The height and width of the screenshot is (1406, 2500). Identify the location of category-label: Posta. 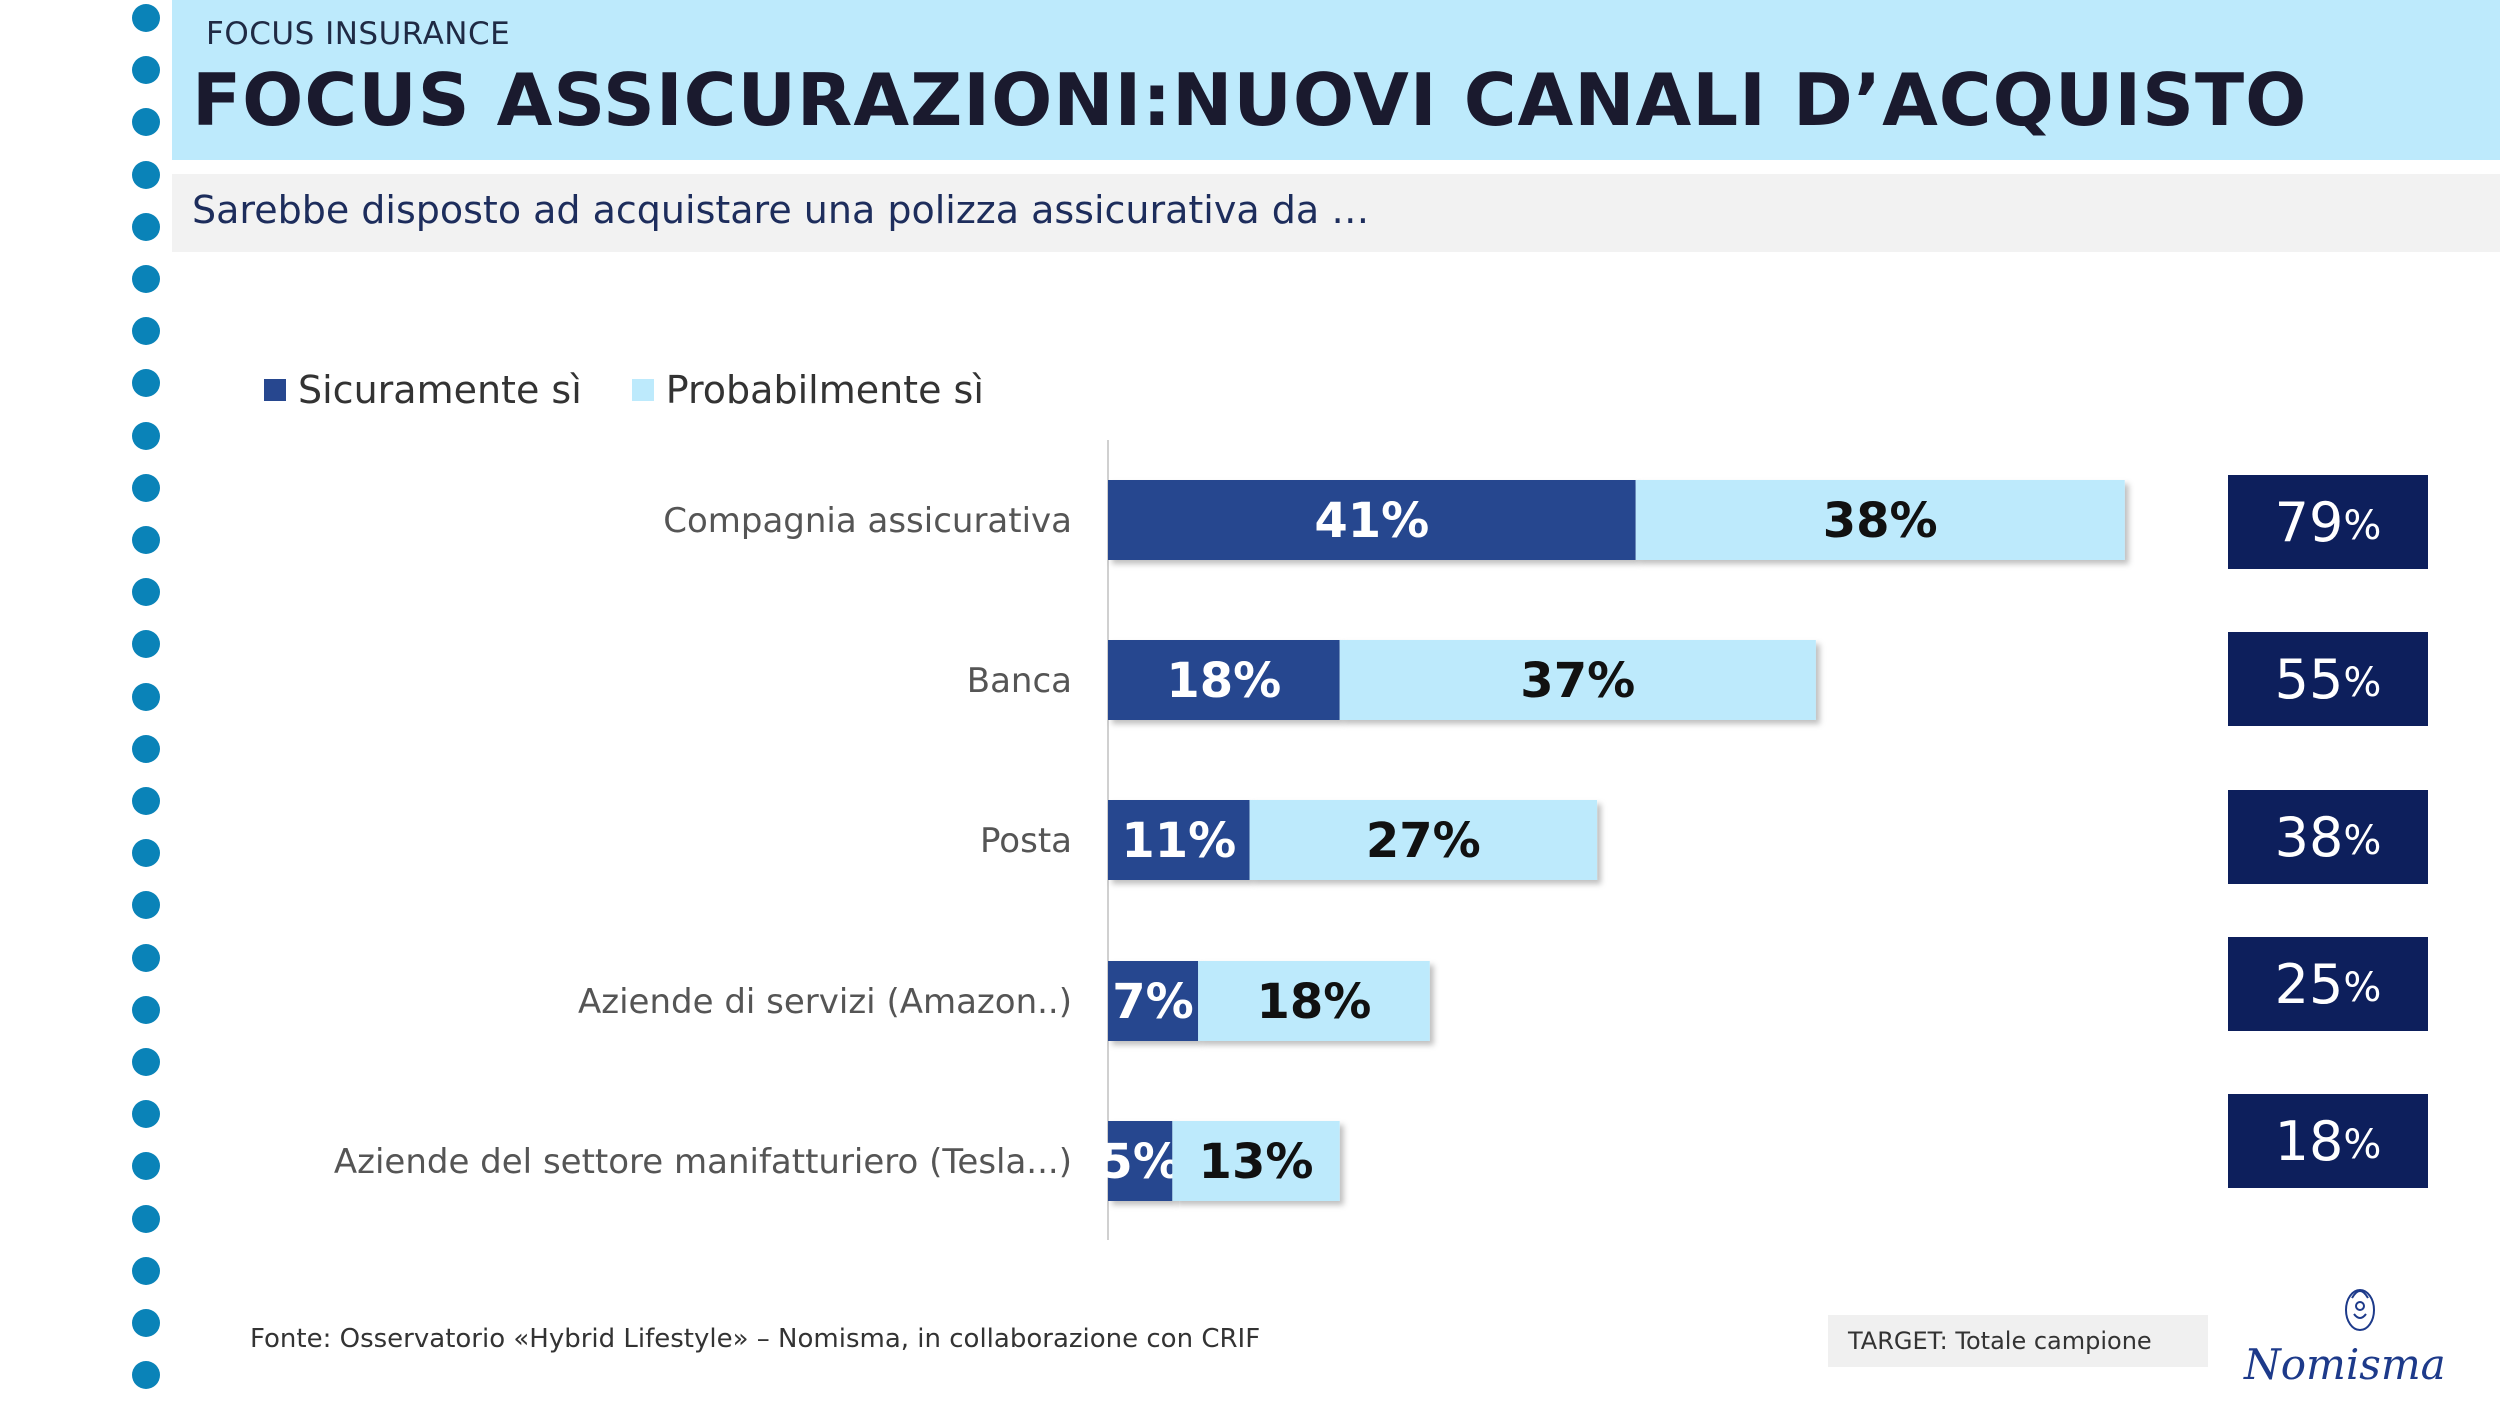
(1026, 841).